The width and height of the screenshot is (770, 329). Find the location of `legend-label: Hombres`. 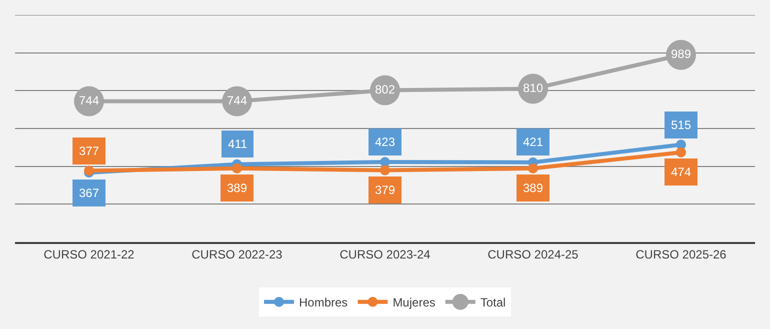

legend-label: Hombres is located at coordinates (323, 303).